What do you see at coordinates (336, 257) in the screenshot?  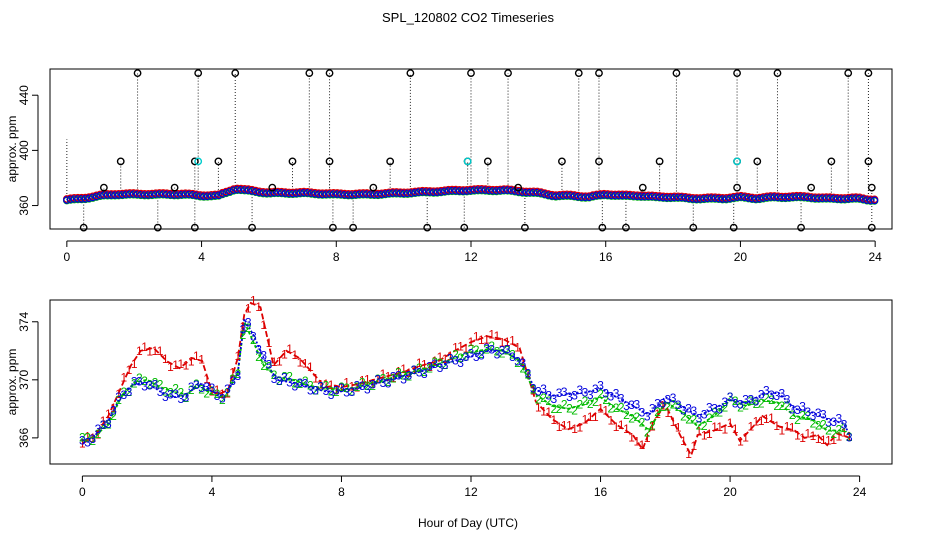 I see `x-tick-label: 8` at bounding box center [336, 257].